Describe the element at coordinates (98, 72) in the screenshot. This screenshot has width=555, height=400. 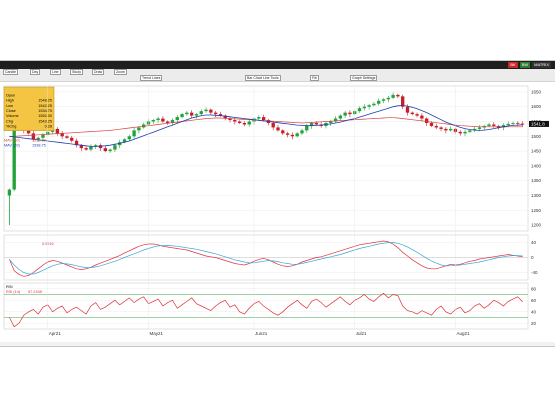
I see `toolbar-item-draw: Draw` at that location.